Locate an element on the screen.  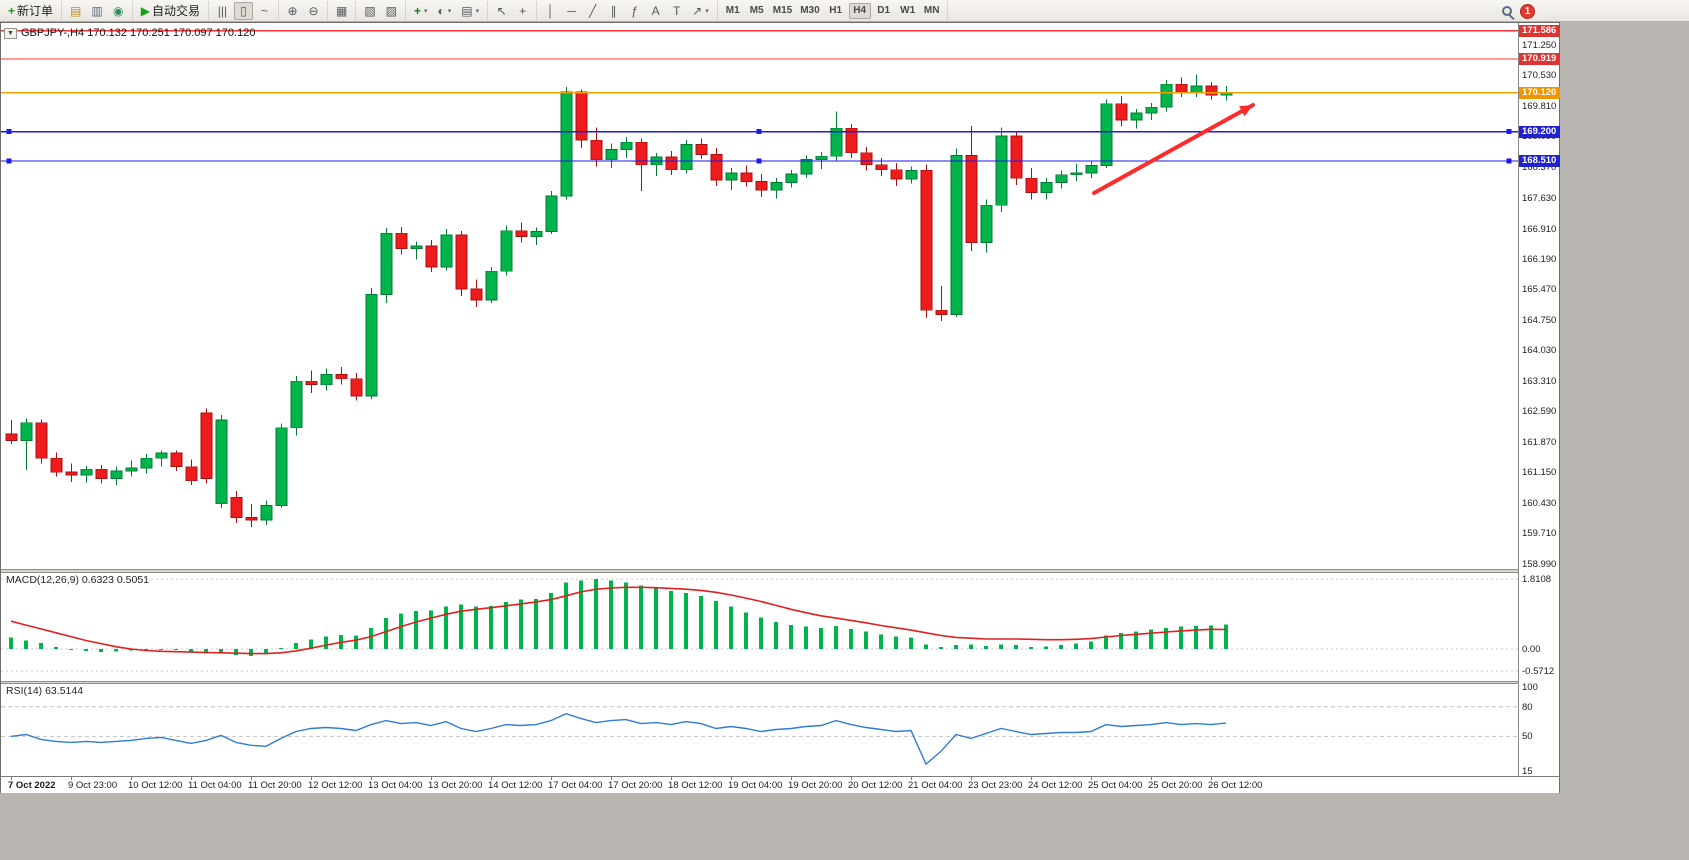
horizontal-line-button: ─ is located at coordinates (571, 11).